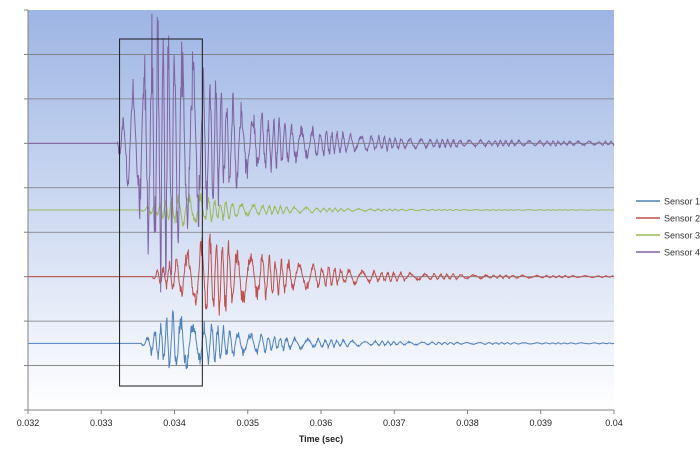  Describe the element at coordinates (682, 236) in the screenshot. I see `legend-label: Sensor 3` at that location.